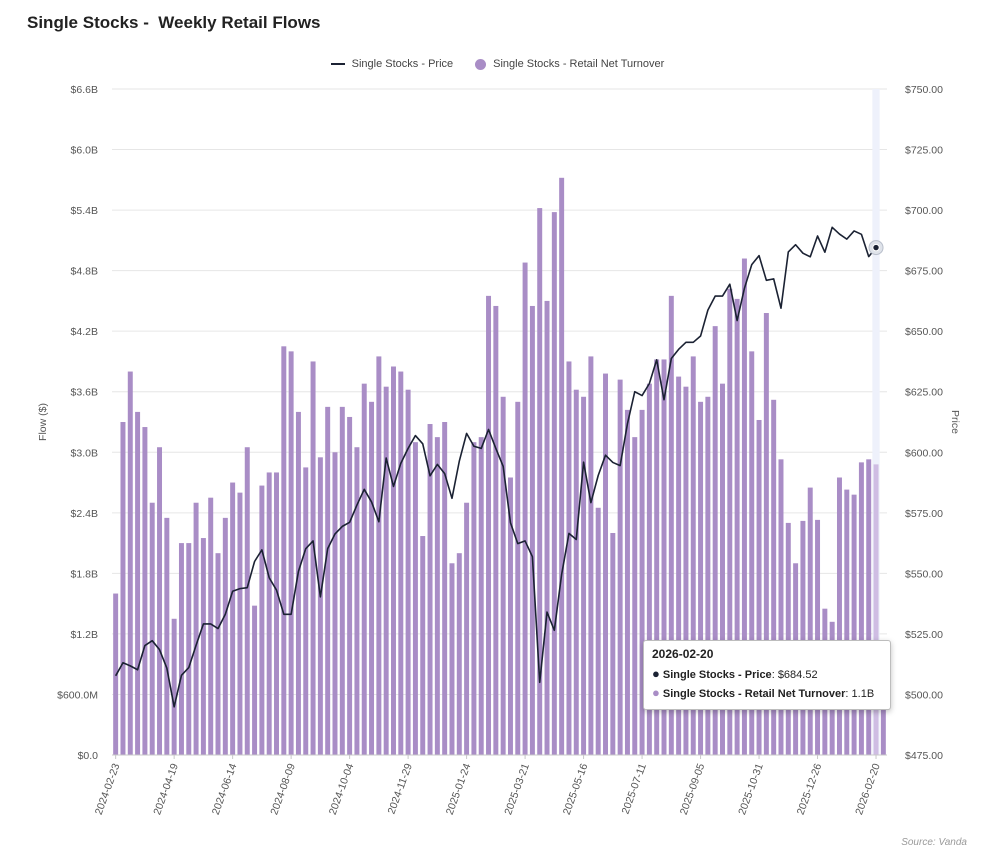 Image resolution: width=995 pixels, height=860 pixels. I want to click on y2-tick-label: $600.00, so click(924, 453).